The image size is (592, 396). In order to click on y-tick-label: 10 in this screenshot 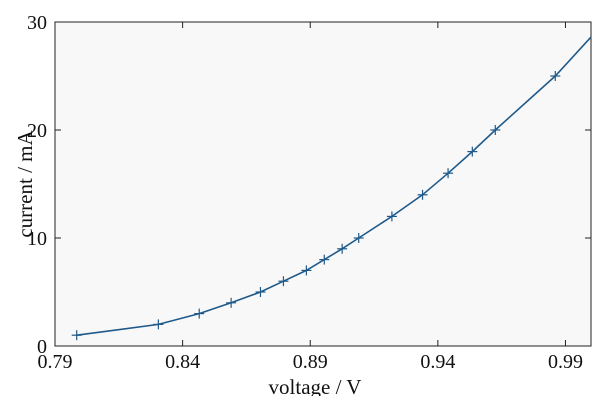, I will do `click(37, 239)`.